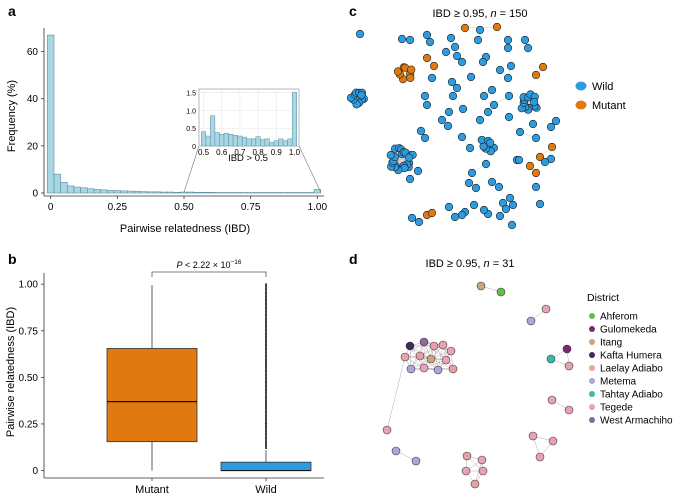 The image size is (685, 502). What do you see at coordinates (611, 343) in the screenshot?
I see `district-label: Itang` at bounding box center [611, 343].